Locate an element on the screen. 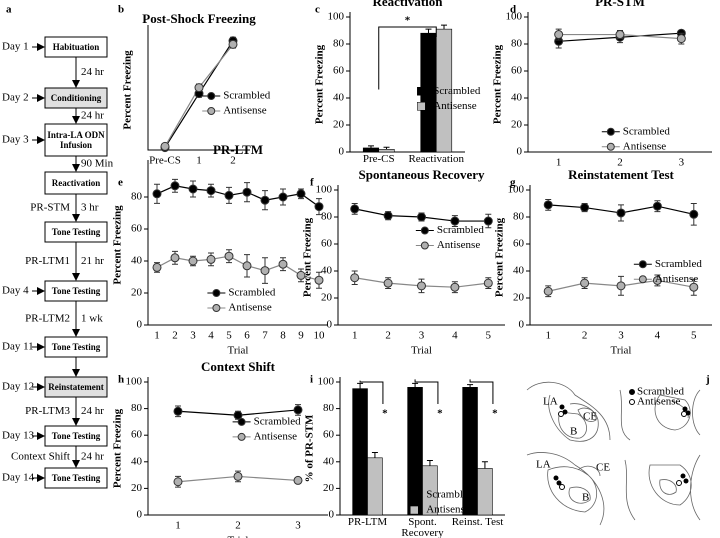 The height and width of the screenshot is (538, 720). chart-title: Spontaneous Recovery is located at coordinates (421, 174).